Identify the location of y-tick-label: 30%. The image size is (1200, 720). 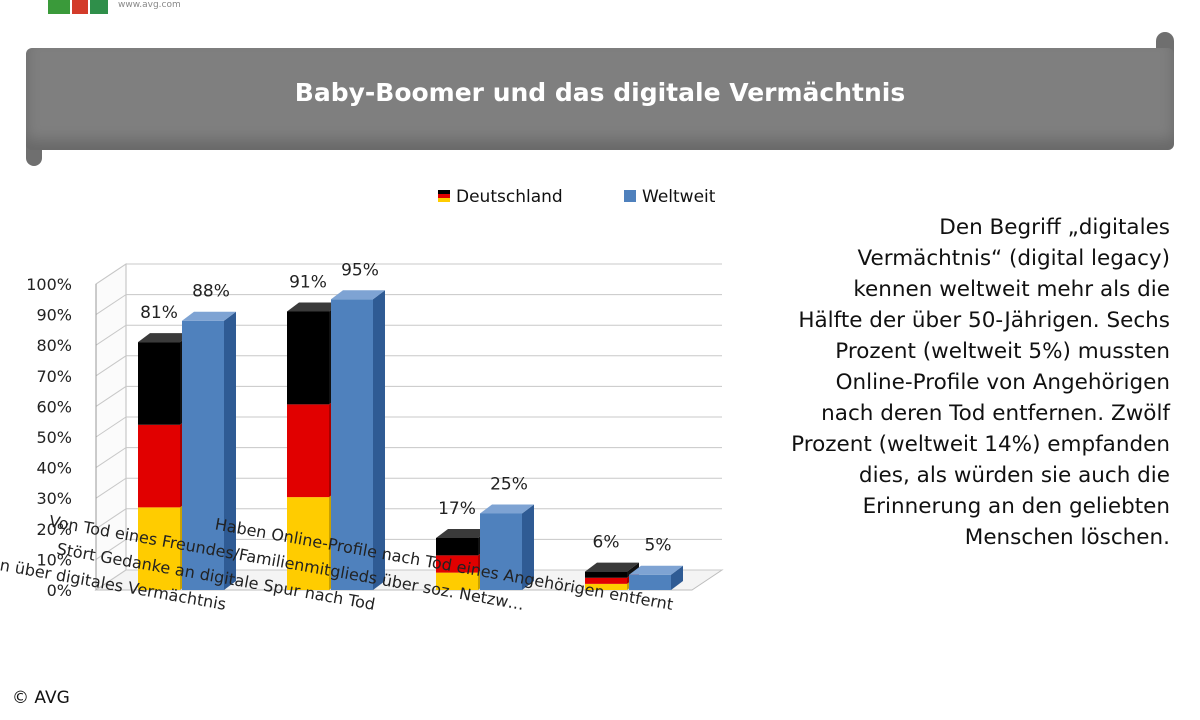
(54, 498).